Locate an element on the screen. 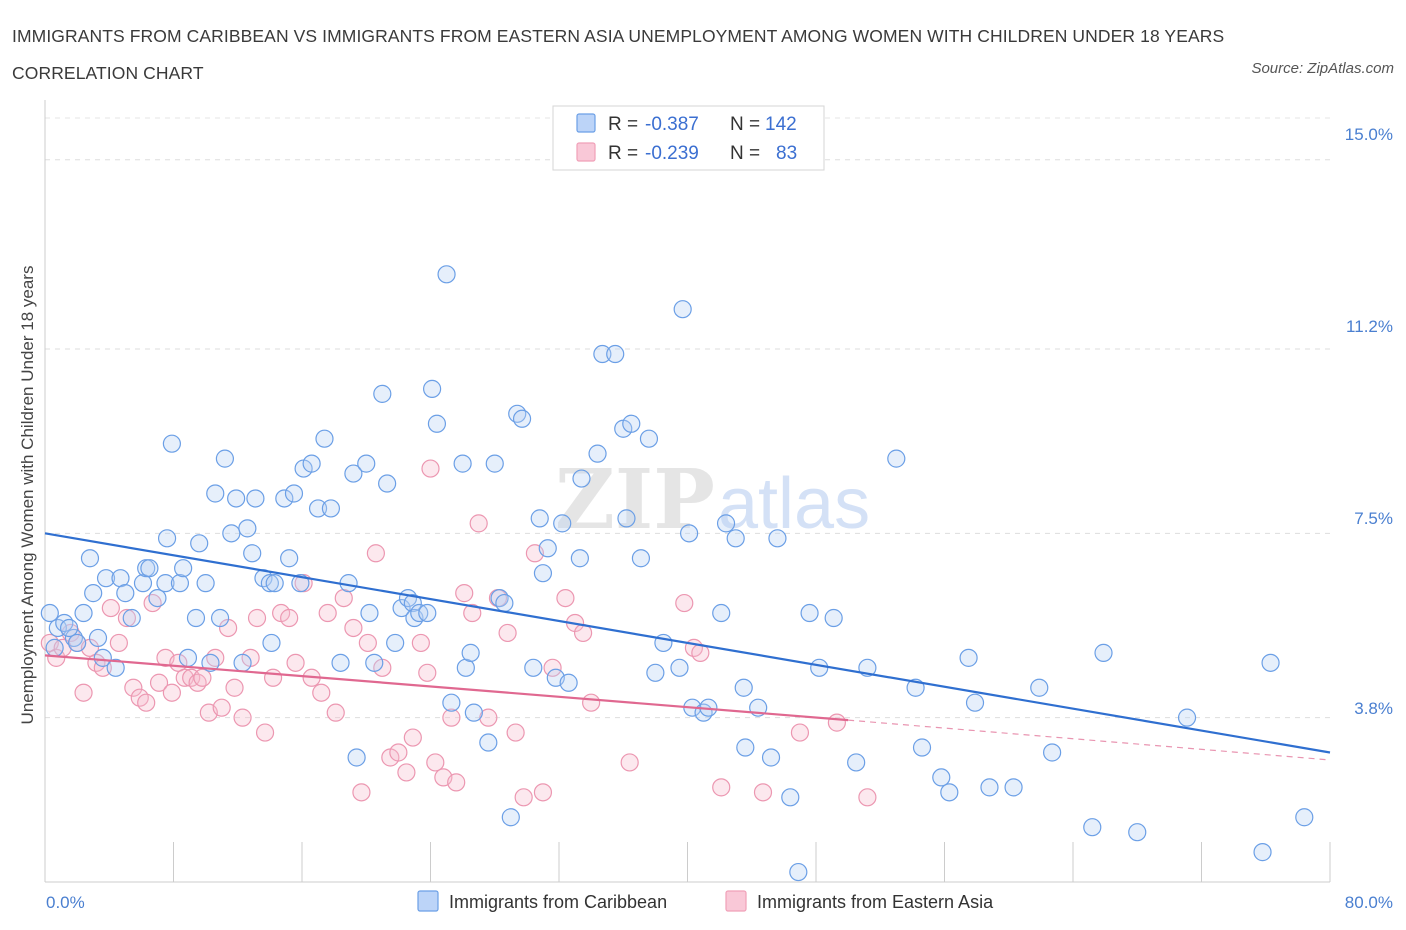 Image resolution: width=1406 pixels, height=930 pixels. trend-line-eastern-asia-extension is located at coordinates (1089, 740).